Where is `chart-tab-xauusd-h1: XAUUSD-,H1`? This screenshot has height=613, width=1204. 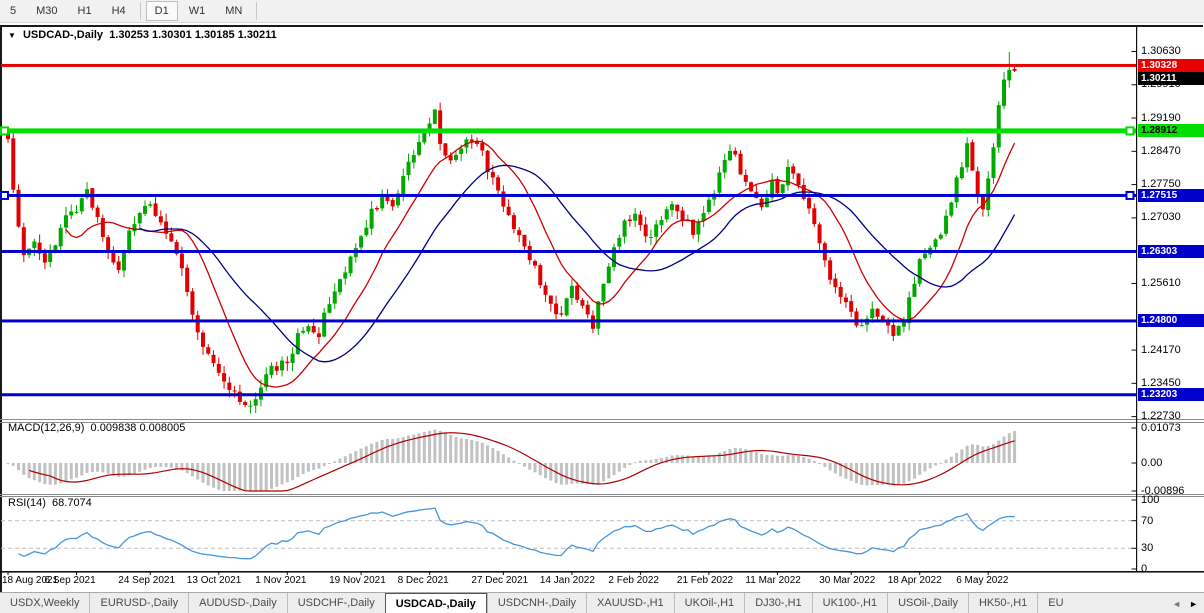 chart-tab-xauusd-h1: XAUUSD-,H1 is located at coordinates (630, 603).